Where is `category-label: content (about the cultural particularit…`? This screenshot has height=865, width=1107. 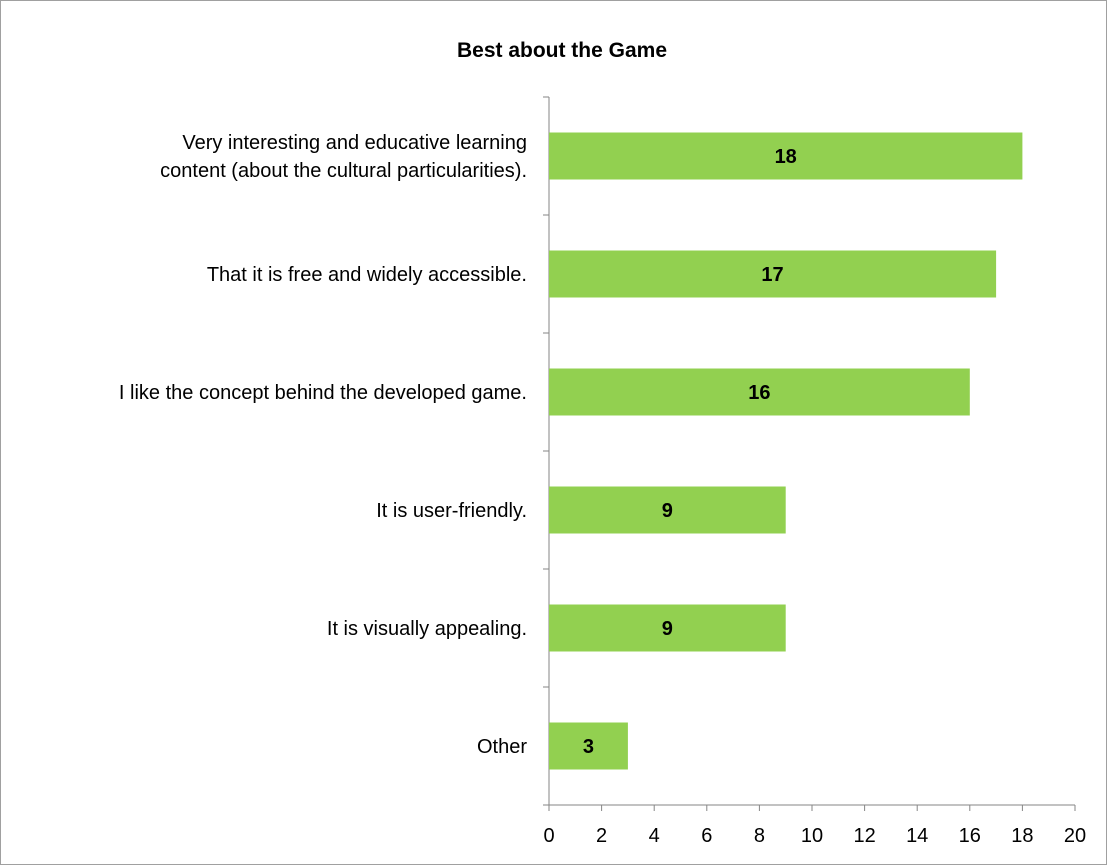
category-label: content (about the cultural particularit… is located at coordinates (343, 171).